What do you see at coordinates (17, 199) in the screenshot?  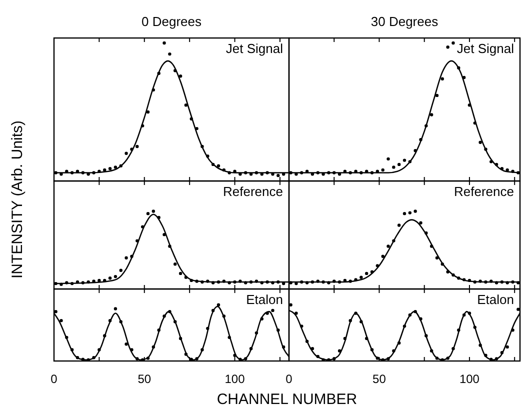 I see `y-axis-title: INTENSITY (Arb. Units)` at bounding box center [17, 199].